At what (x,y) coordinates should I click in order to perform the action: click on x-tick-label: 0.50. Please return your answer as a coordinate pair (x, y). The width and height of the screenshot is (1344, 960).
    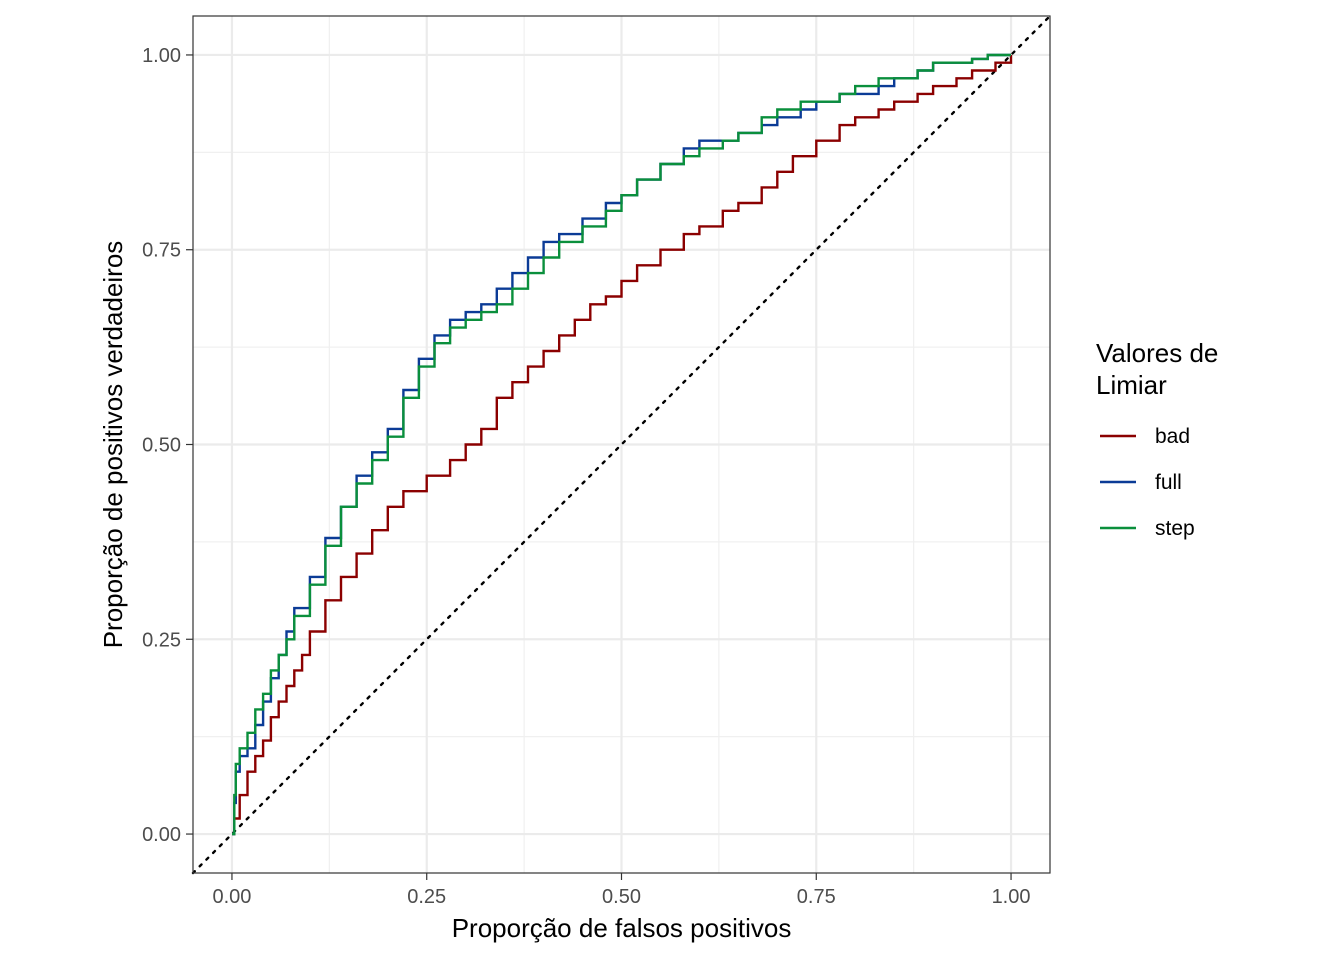
    Looking at the image, I should click on (621, 897).